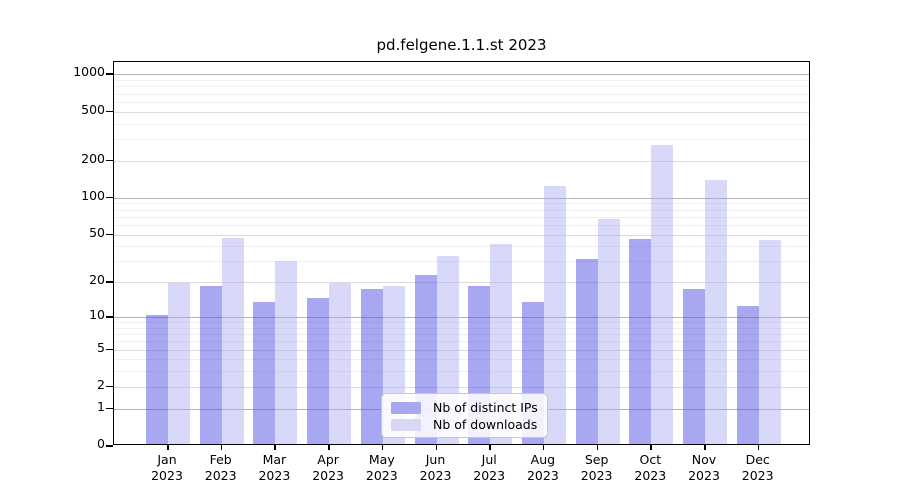 The width and height of the screenshot is (900, 500). I want to click on x-tick-label-aug: Aug 2023, so click(543, 468).